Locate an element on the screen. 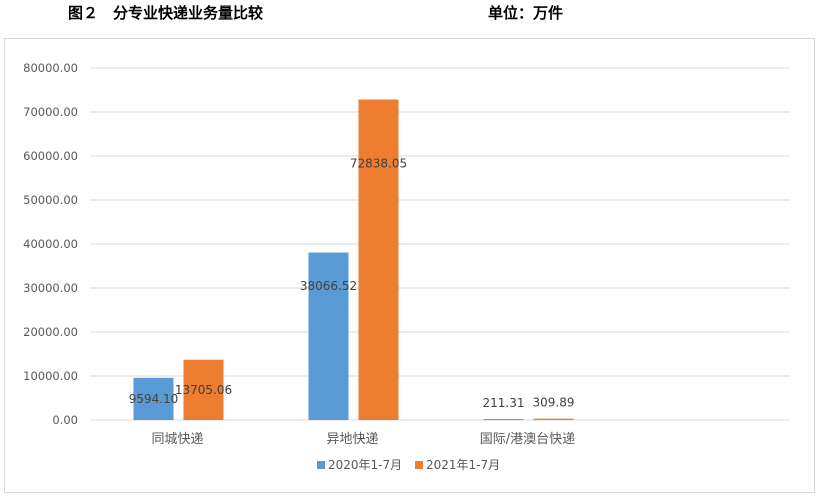 The width and height of the screenshot is (820, 499). y-tick-label: 40000.00 is located at coordinates (50, 244).